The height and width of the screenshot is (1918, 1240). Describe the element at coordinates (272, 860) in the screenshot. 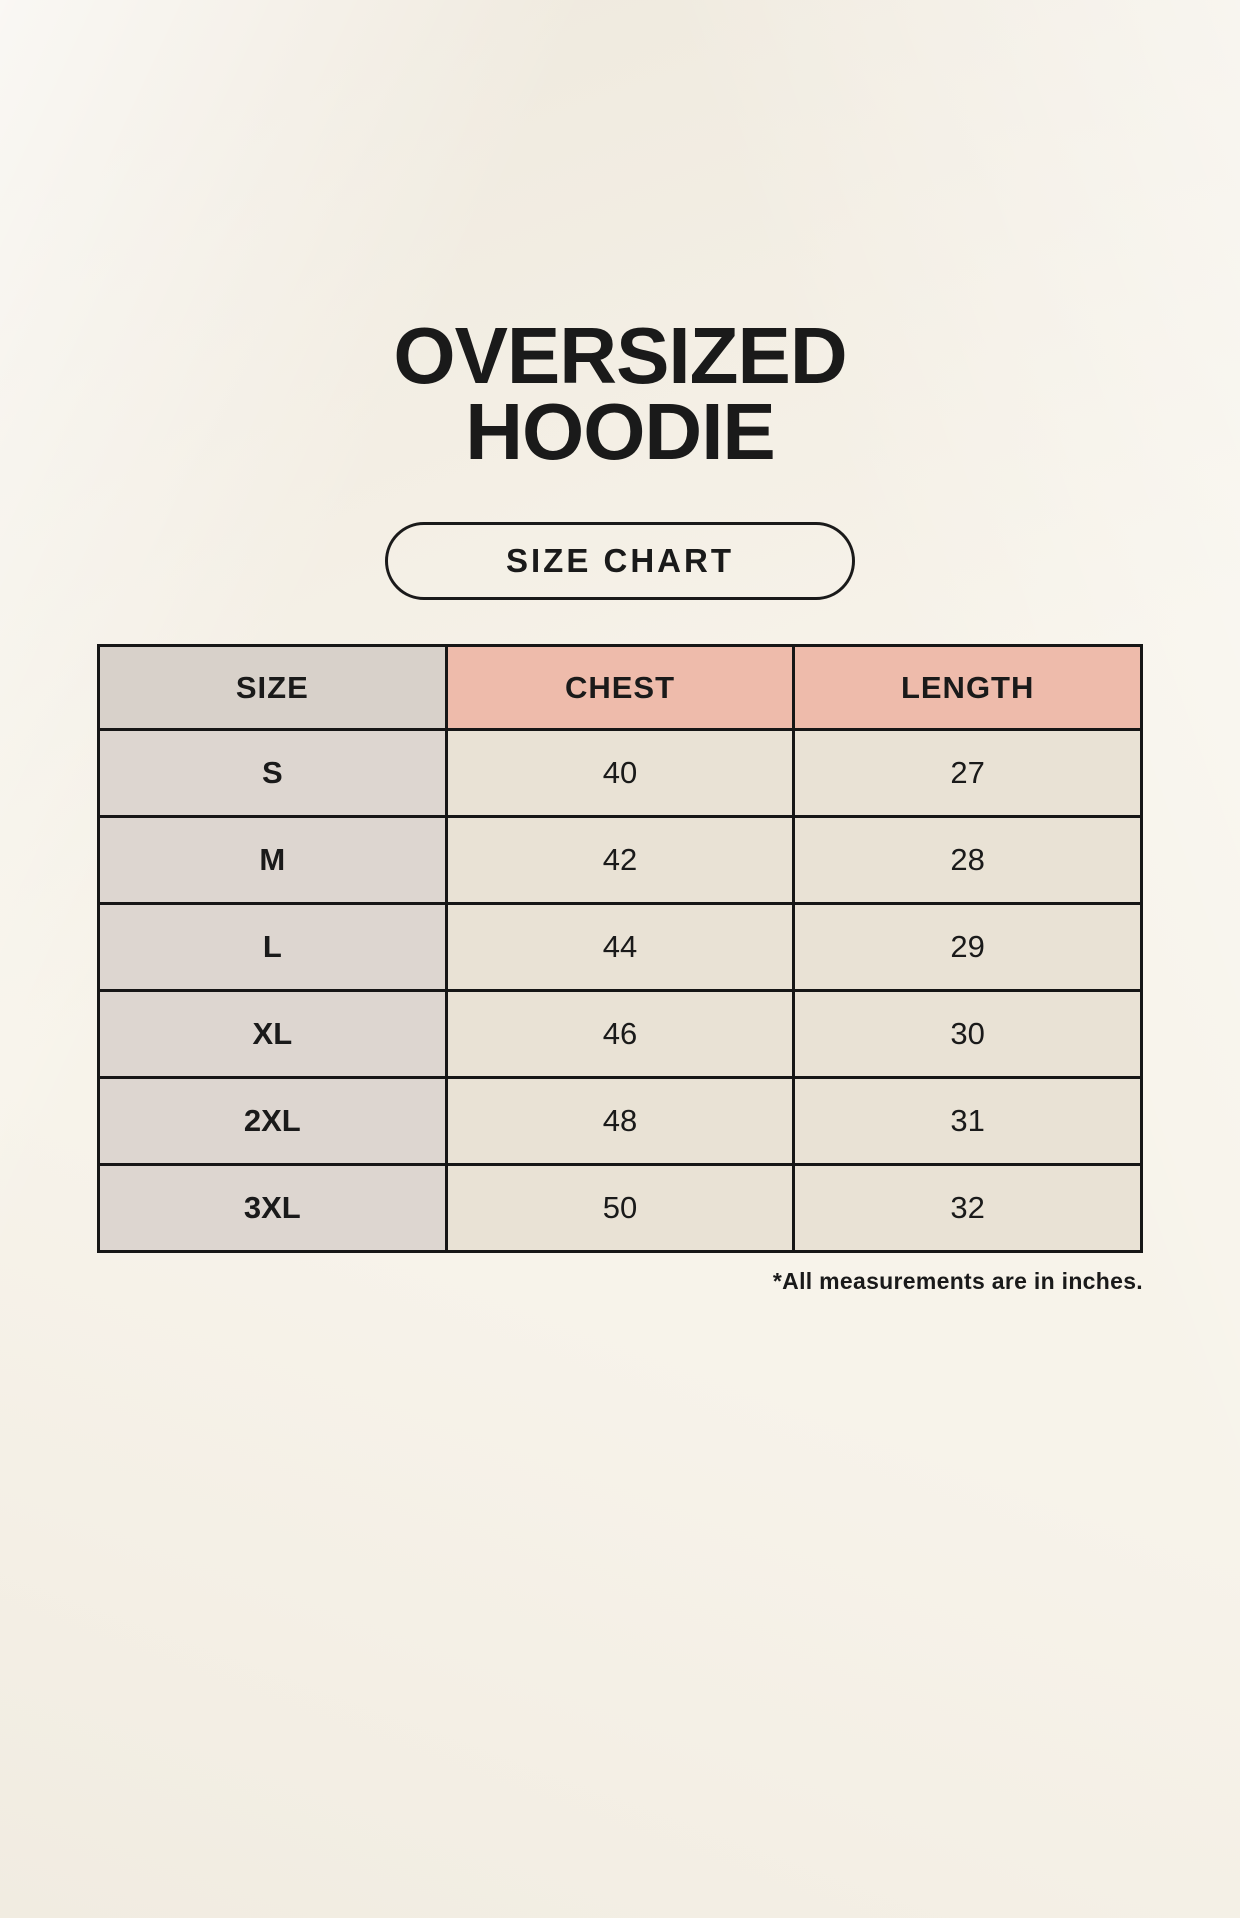

I see `size-cell: M` at that location.